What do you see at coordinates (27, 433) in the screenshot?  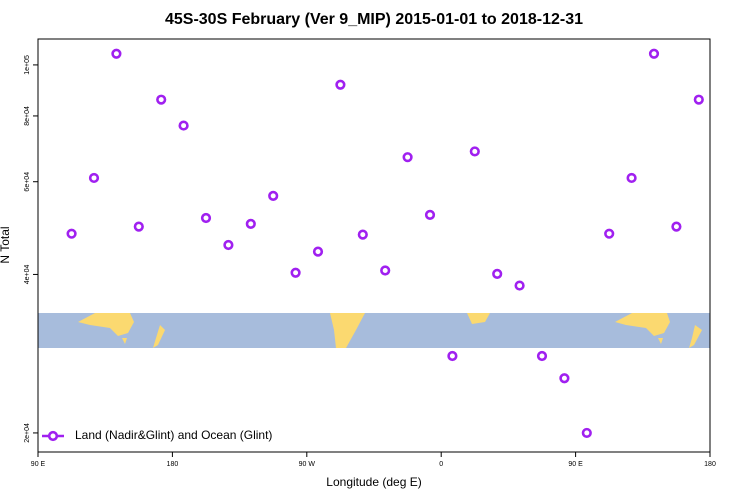 I see `y-tick-label: 2e+04` at bounding box center [27, 433].